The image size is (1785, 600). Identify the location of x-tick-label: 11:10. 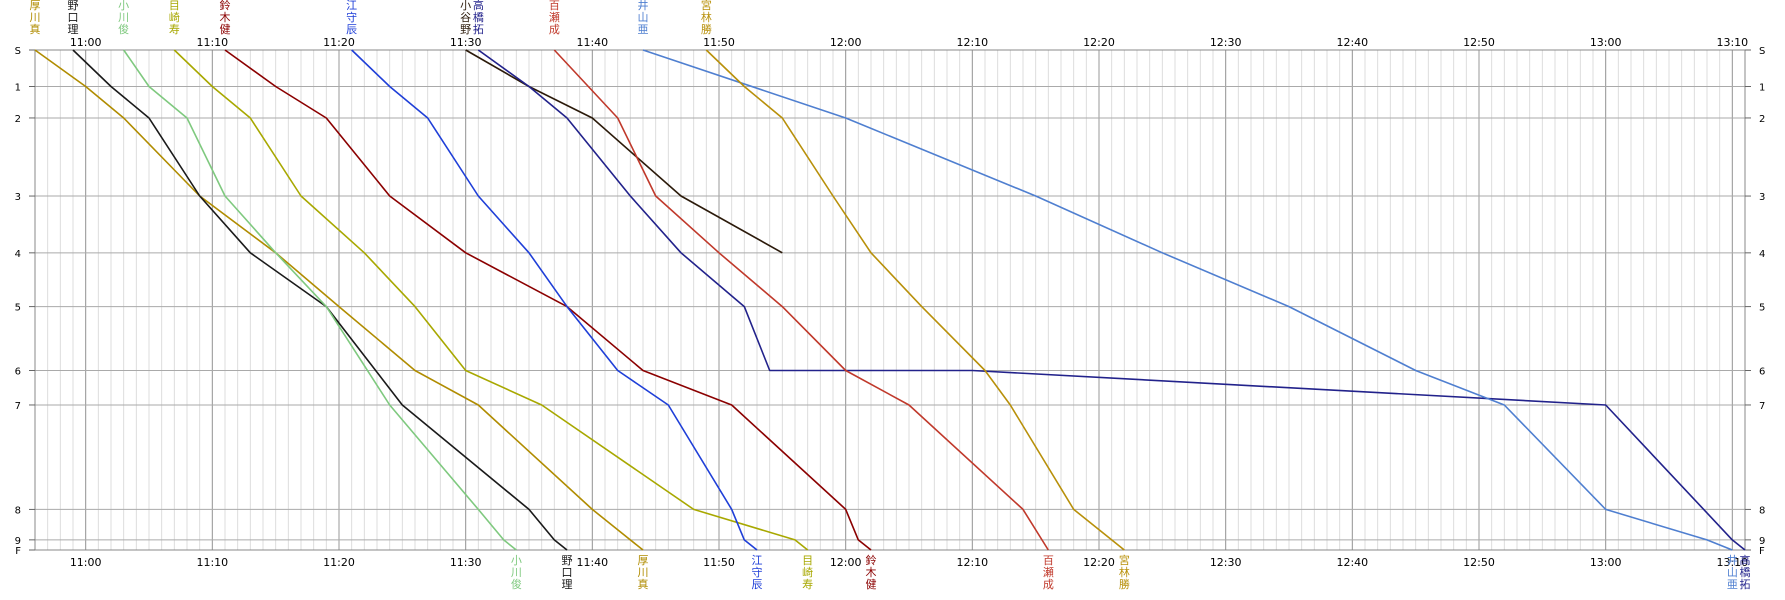
(212, 562).